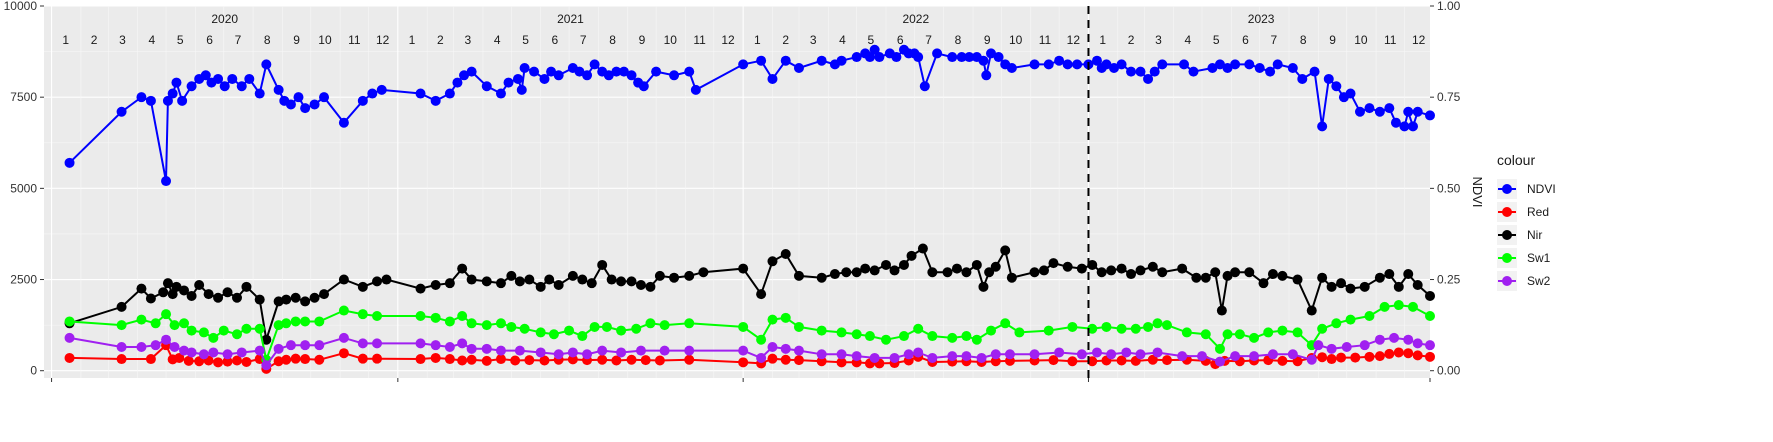  I want to click on y-tick-label-right: 0.25, so click(1449, 280).